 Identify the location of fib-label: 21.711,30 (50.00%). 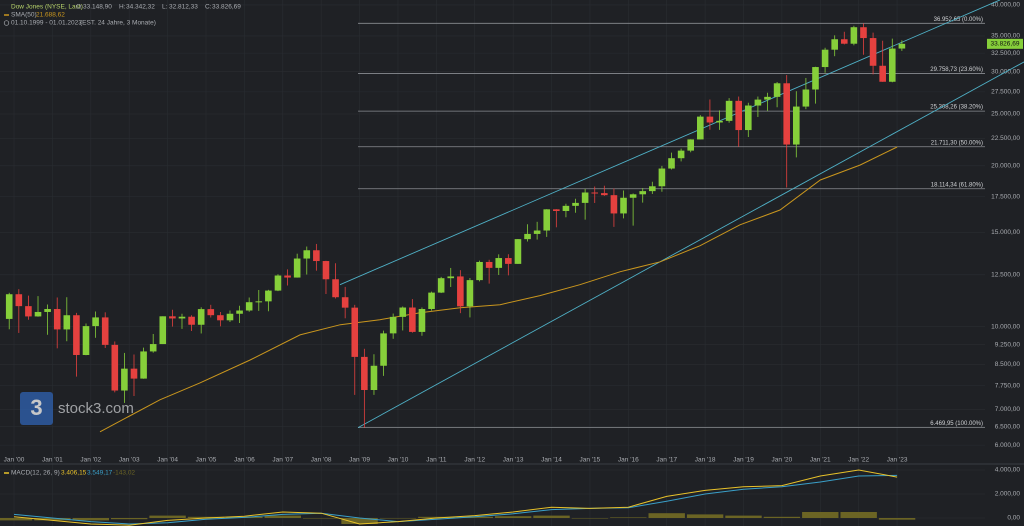
(957, 143).